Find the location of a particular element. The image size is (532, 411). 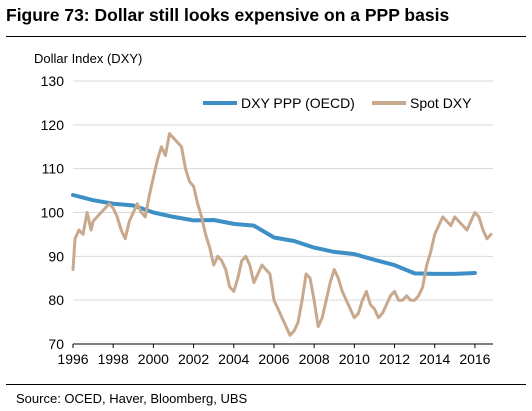

x-tick-2012: 2012 is located at coordinates (394, 359).